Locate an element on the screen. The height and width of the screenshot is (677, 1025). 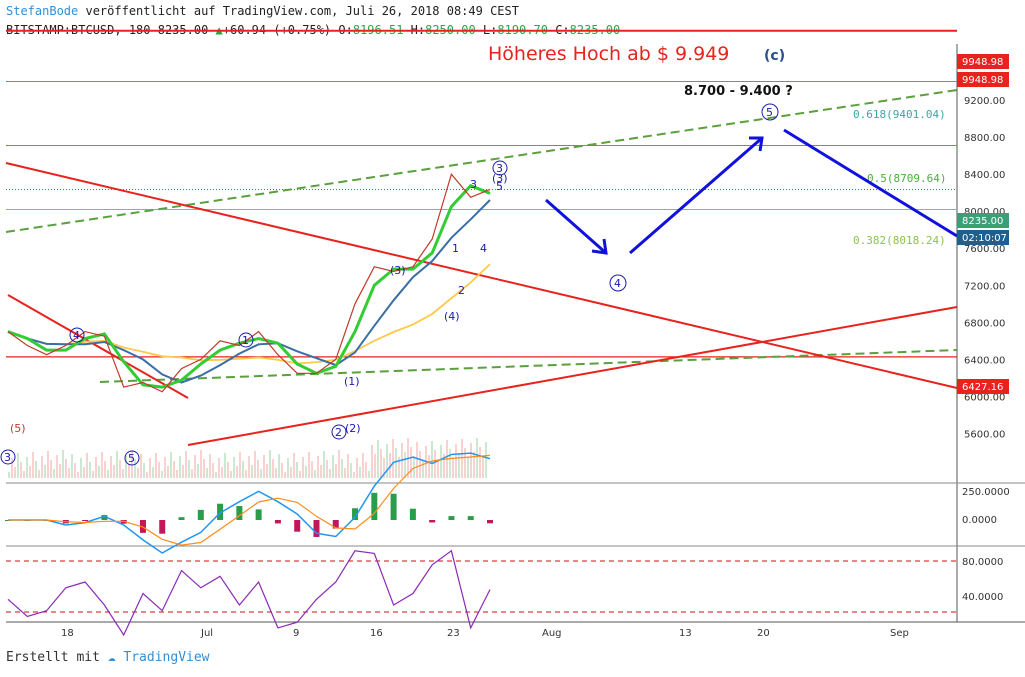
macd-histogram is located at coordinates (249, 514).